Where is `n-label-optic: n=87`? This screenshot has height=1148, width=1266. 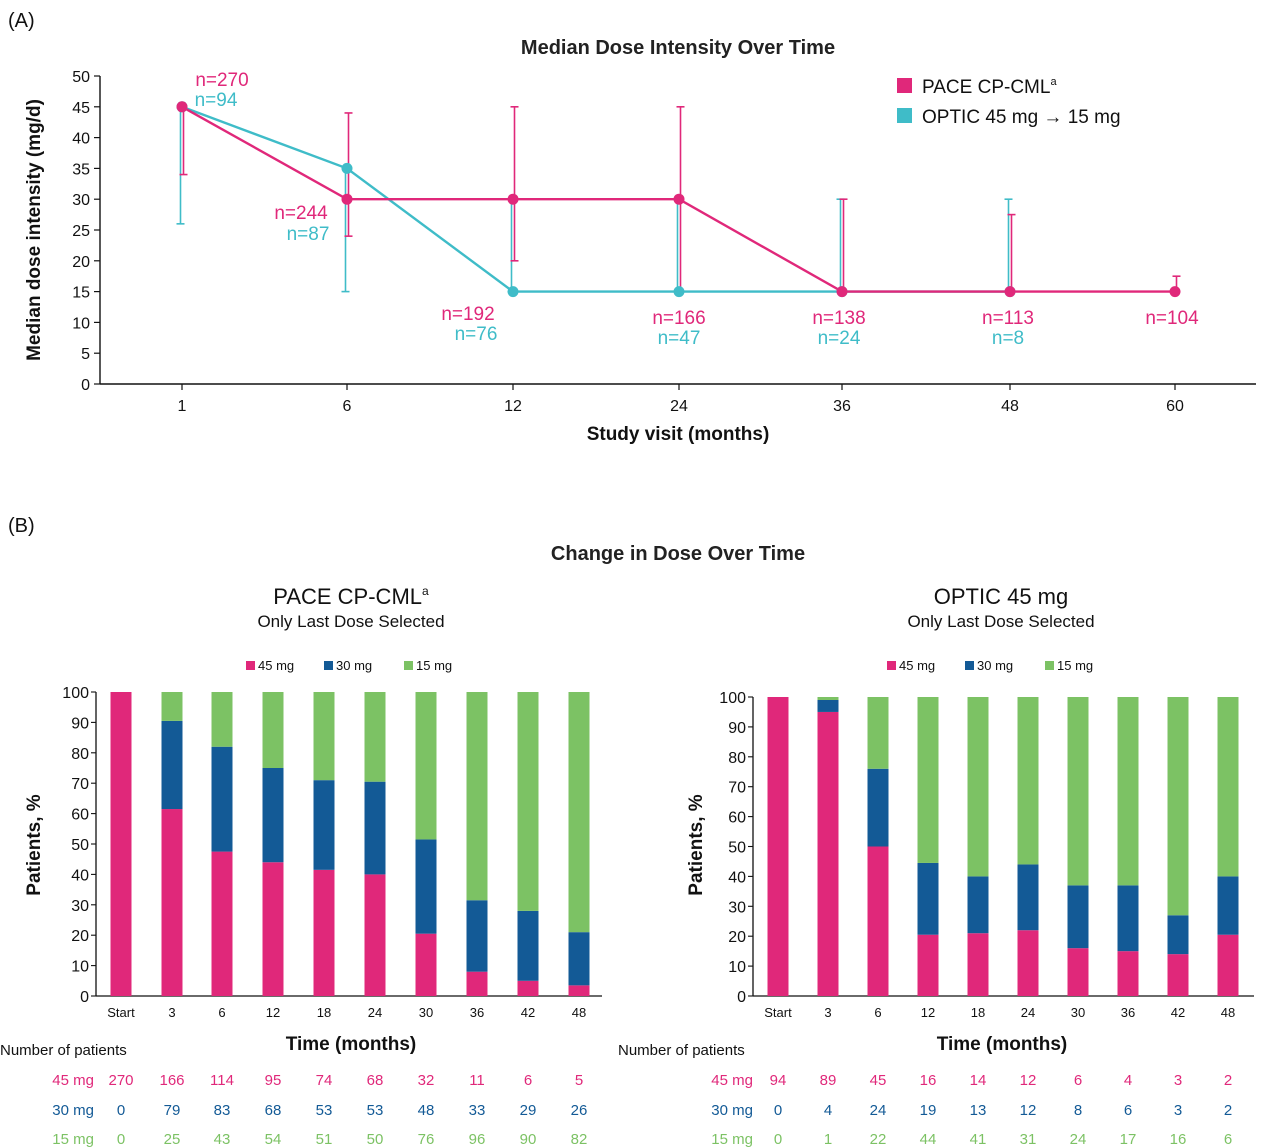 n-label-optic: n=87 is located at coordinates (308, 234).